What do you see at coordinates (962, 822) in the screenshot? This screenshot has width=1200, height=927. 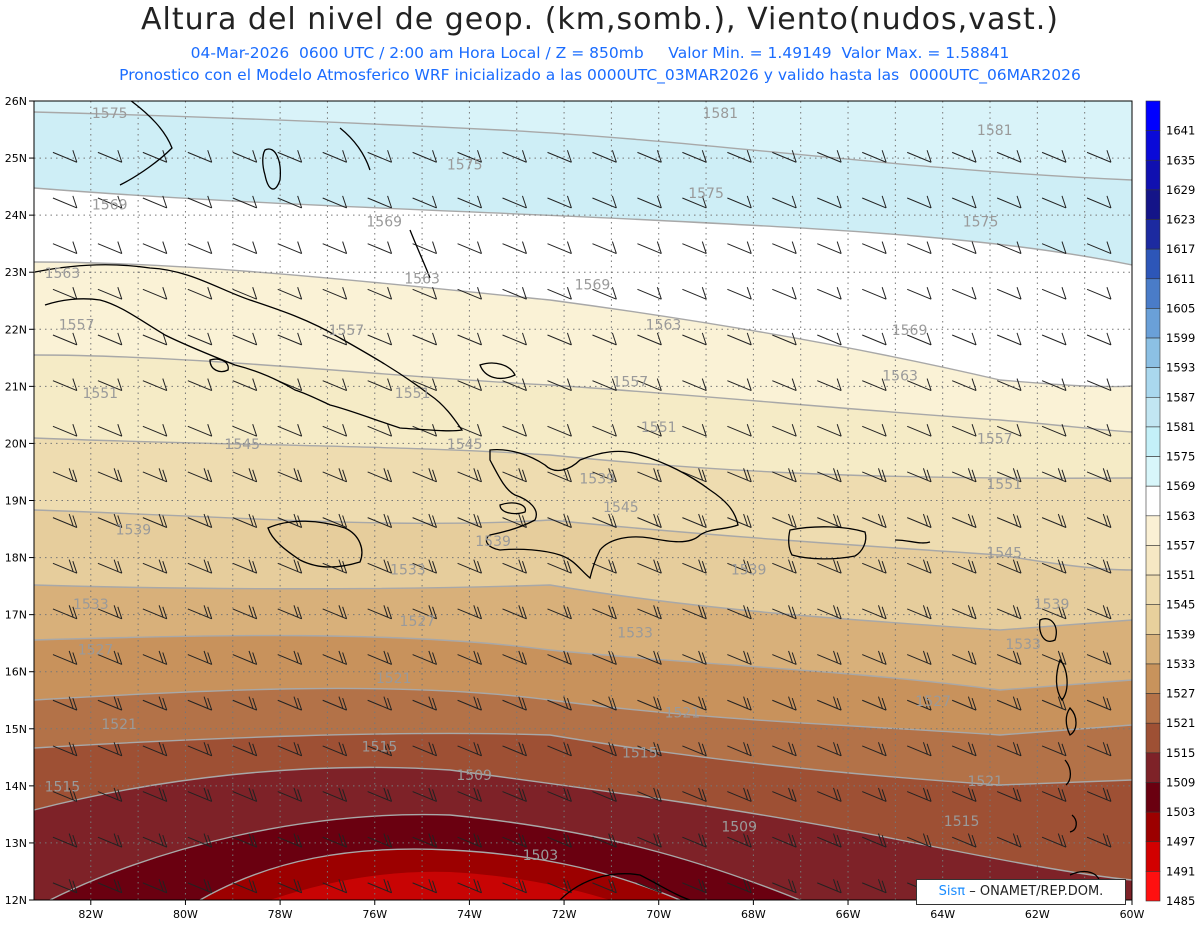 I see `contour-label: 1515` at bounding box center [962, 822].